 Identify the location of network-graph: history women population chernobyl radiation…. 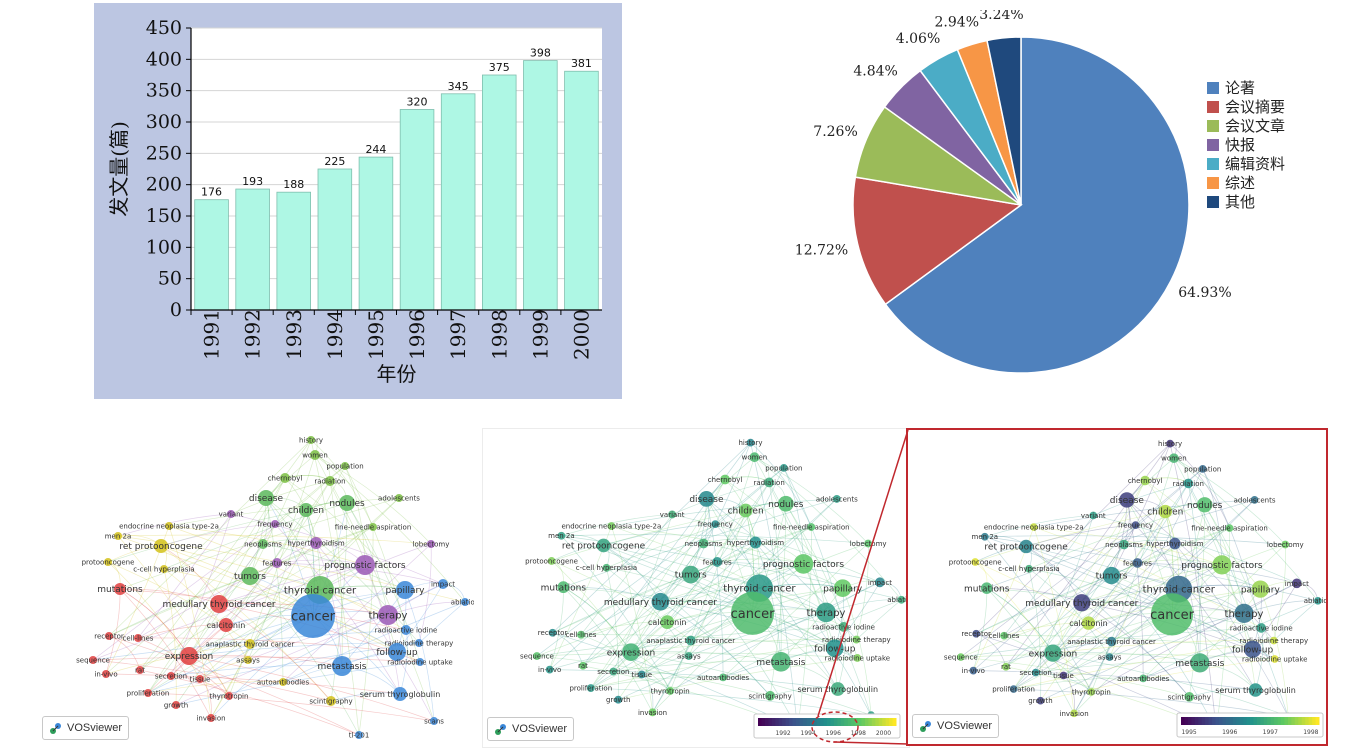
(258, 587).